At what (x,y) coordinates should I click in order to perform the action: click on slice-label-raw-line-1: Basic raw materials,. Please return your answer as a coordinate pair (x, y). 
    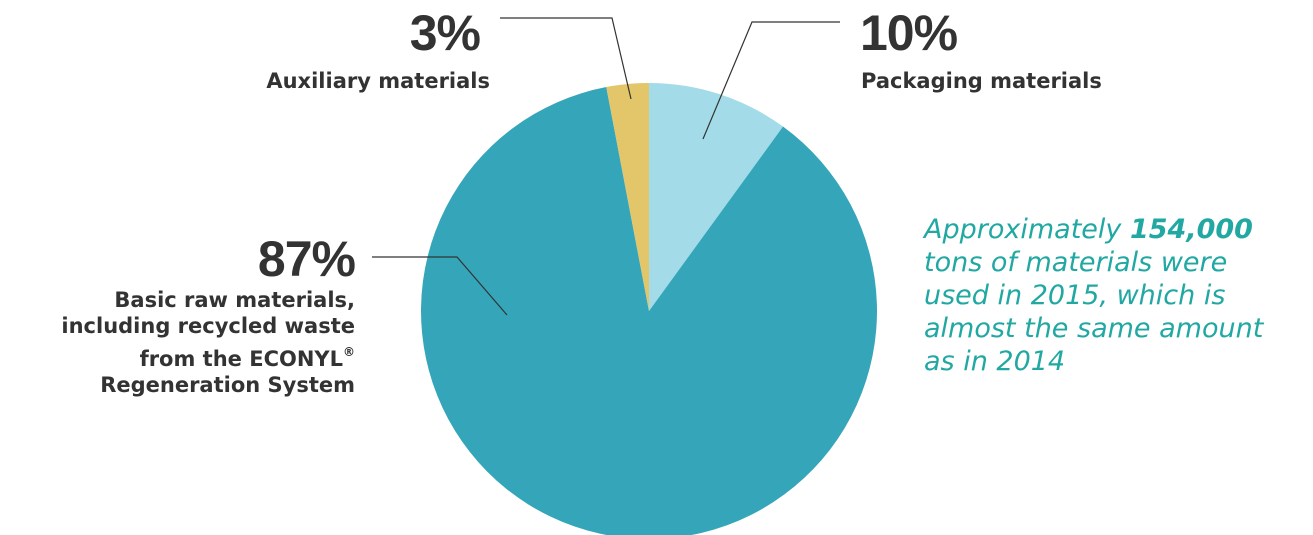
    Looking at the image, I should click on (234, 300).